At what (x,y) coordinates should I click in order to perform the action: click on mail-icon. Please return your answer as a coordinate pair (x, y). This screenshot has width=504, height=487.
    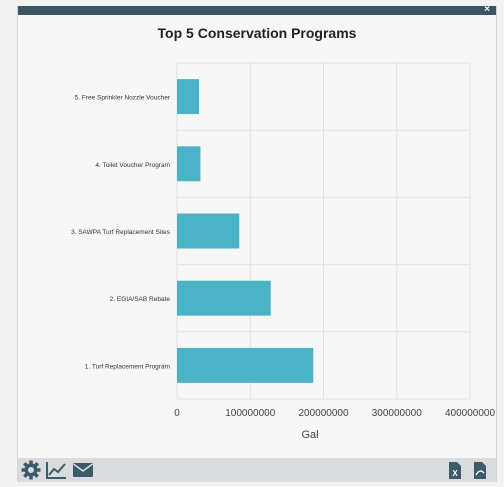
    Looking at the image, I should click on (83, 470).